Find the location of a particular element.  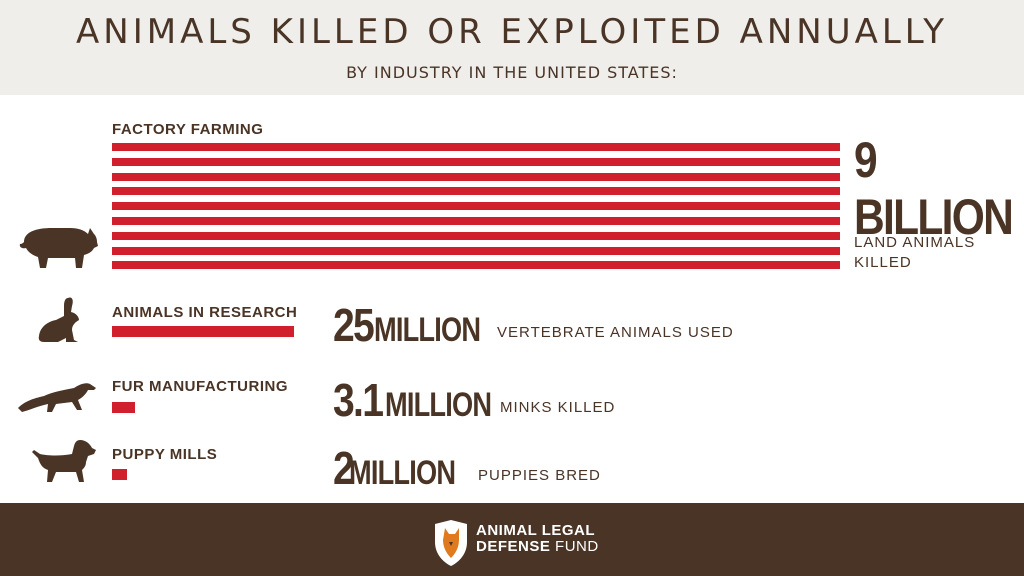

value-number: 2 is located at coordinates (344, 468).